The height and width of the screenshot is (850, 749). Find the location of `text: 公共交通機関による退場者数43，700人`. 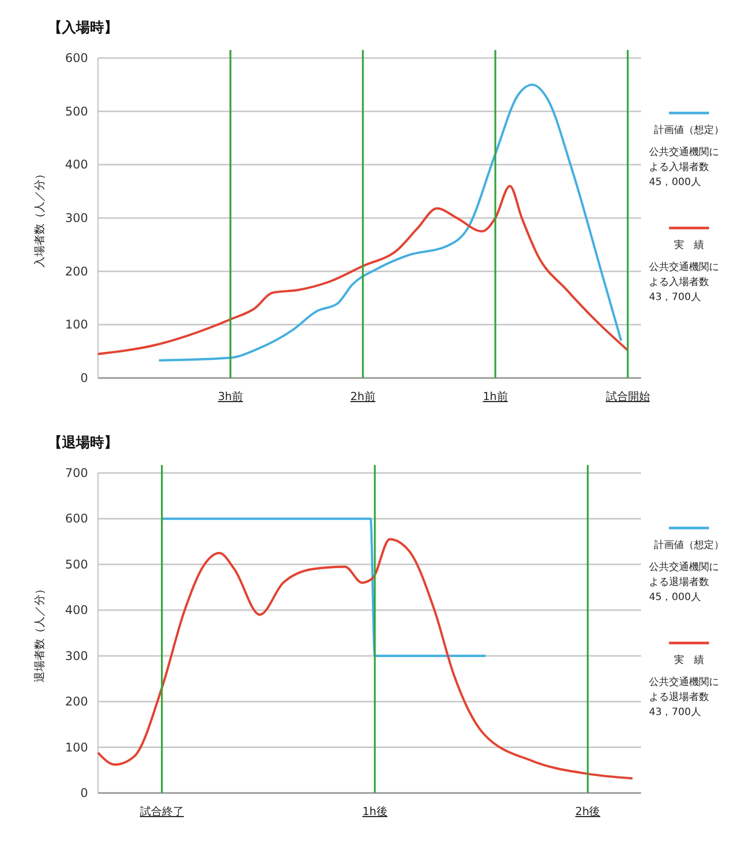

text: 公共交通機関による退場者数43，700人 is located at coordinates (684, 697).